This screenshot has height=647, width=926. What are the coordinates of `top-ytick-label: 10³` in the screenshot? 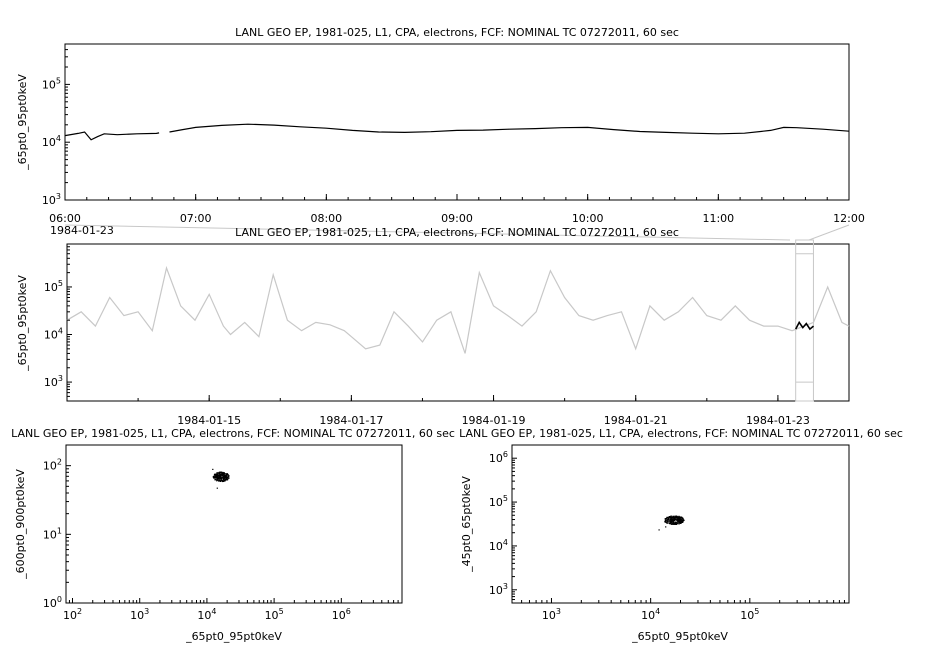 It's located at (51, 199).